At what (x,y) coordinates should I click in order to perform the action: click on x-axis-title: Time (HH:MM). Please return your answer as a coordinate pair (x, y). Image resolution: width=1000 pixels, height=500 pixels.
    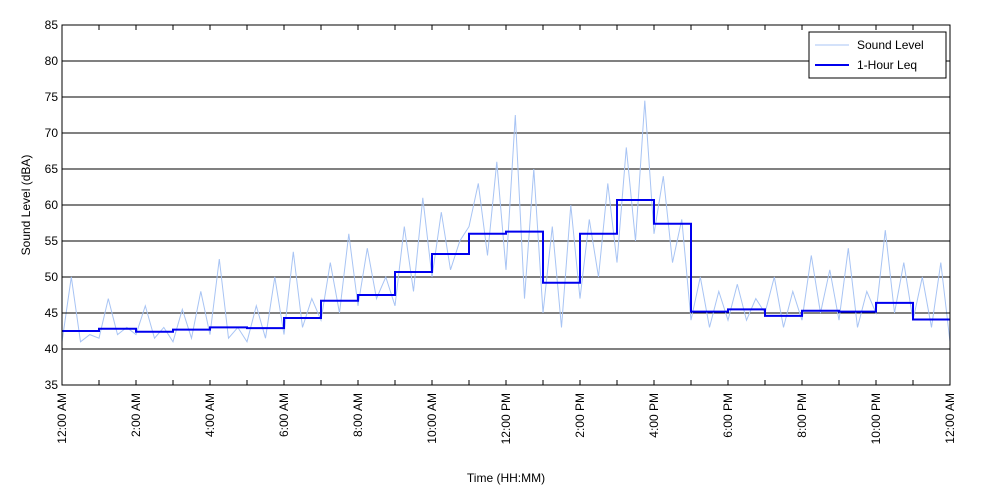
    Looking at the image, I should click on (506, 478).